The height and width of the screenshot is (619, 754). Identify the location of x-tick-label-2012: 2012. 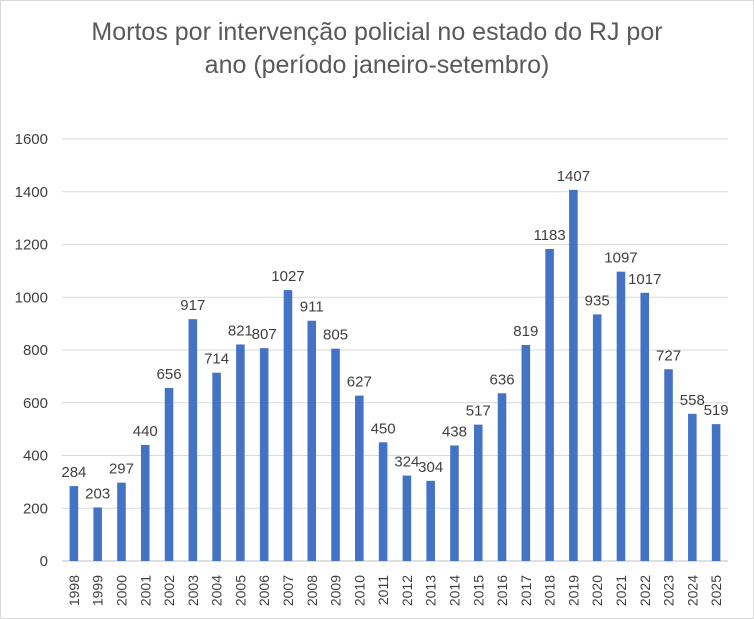
(407, 590).